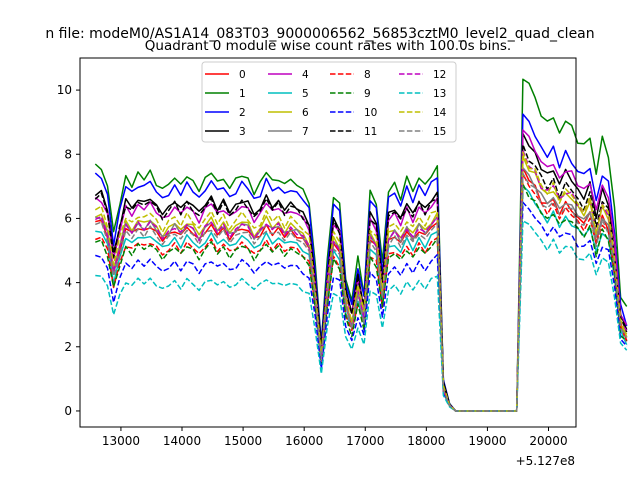  I want to click on y-tick-label: 8, so click(68, 154).